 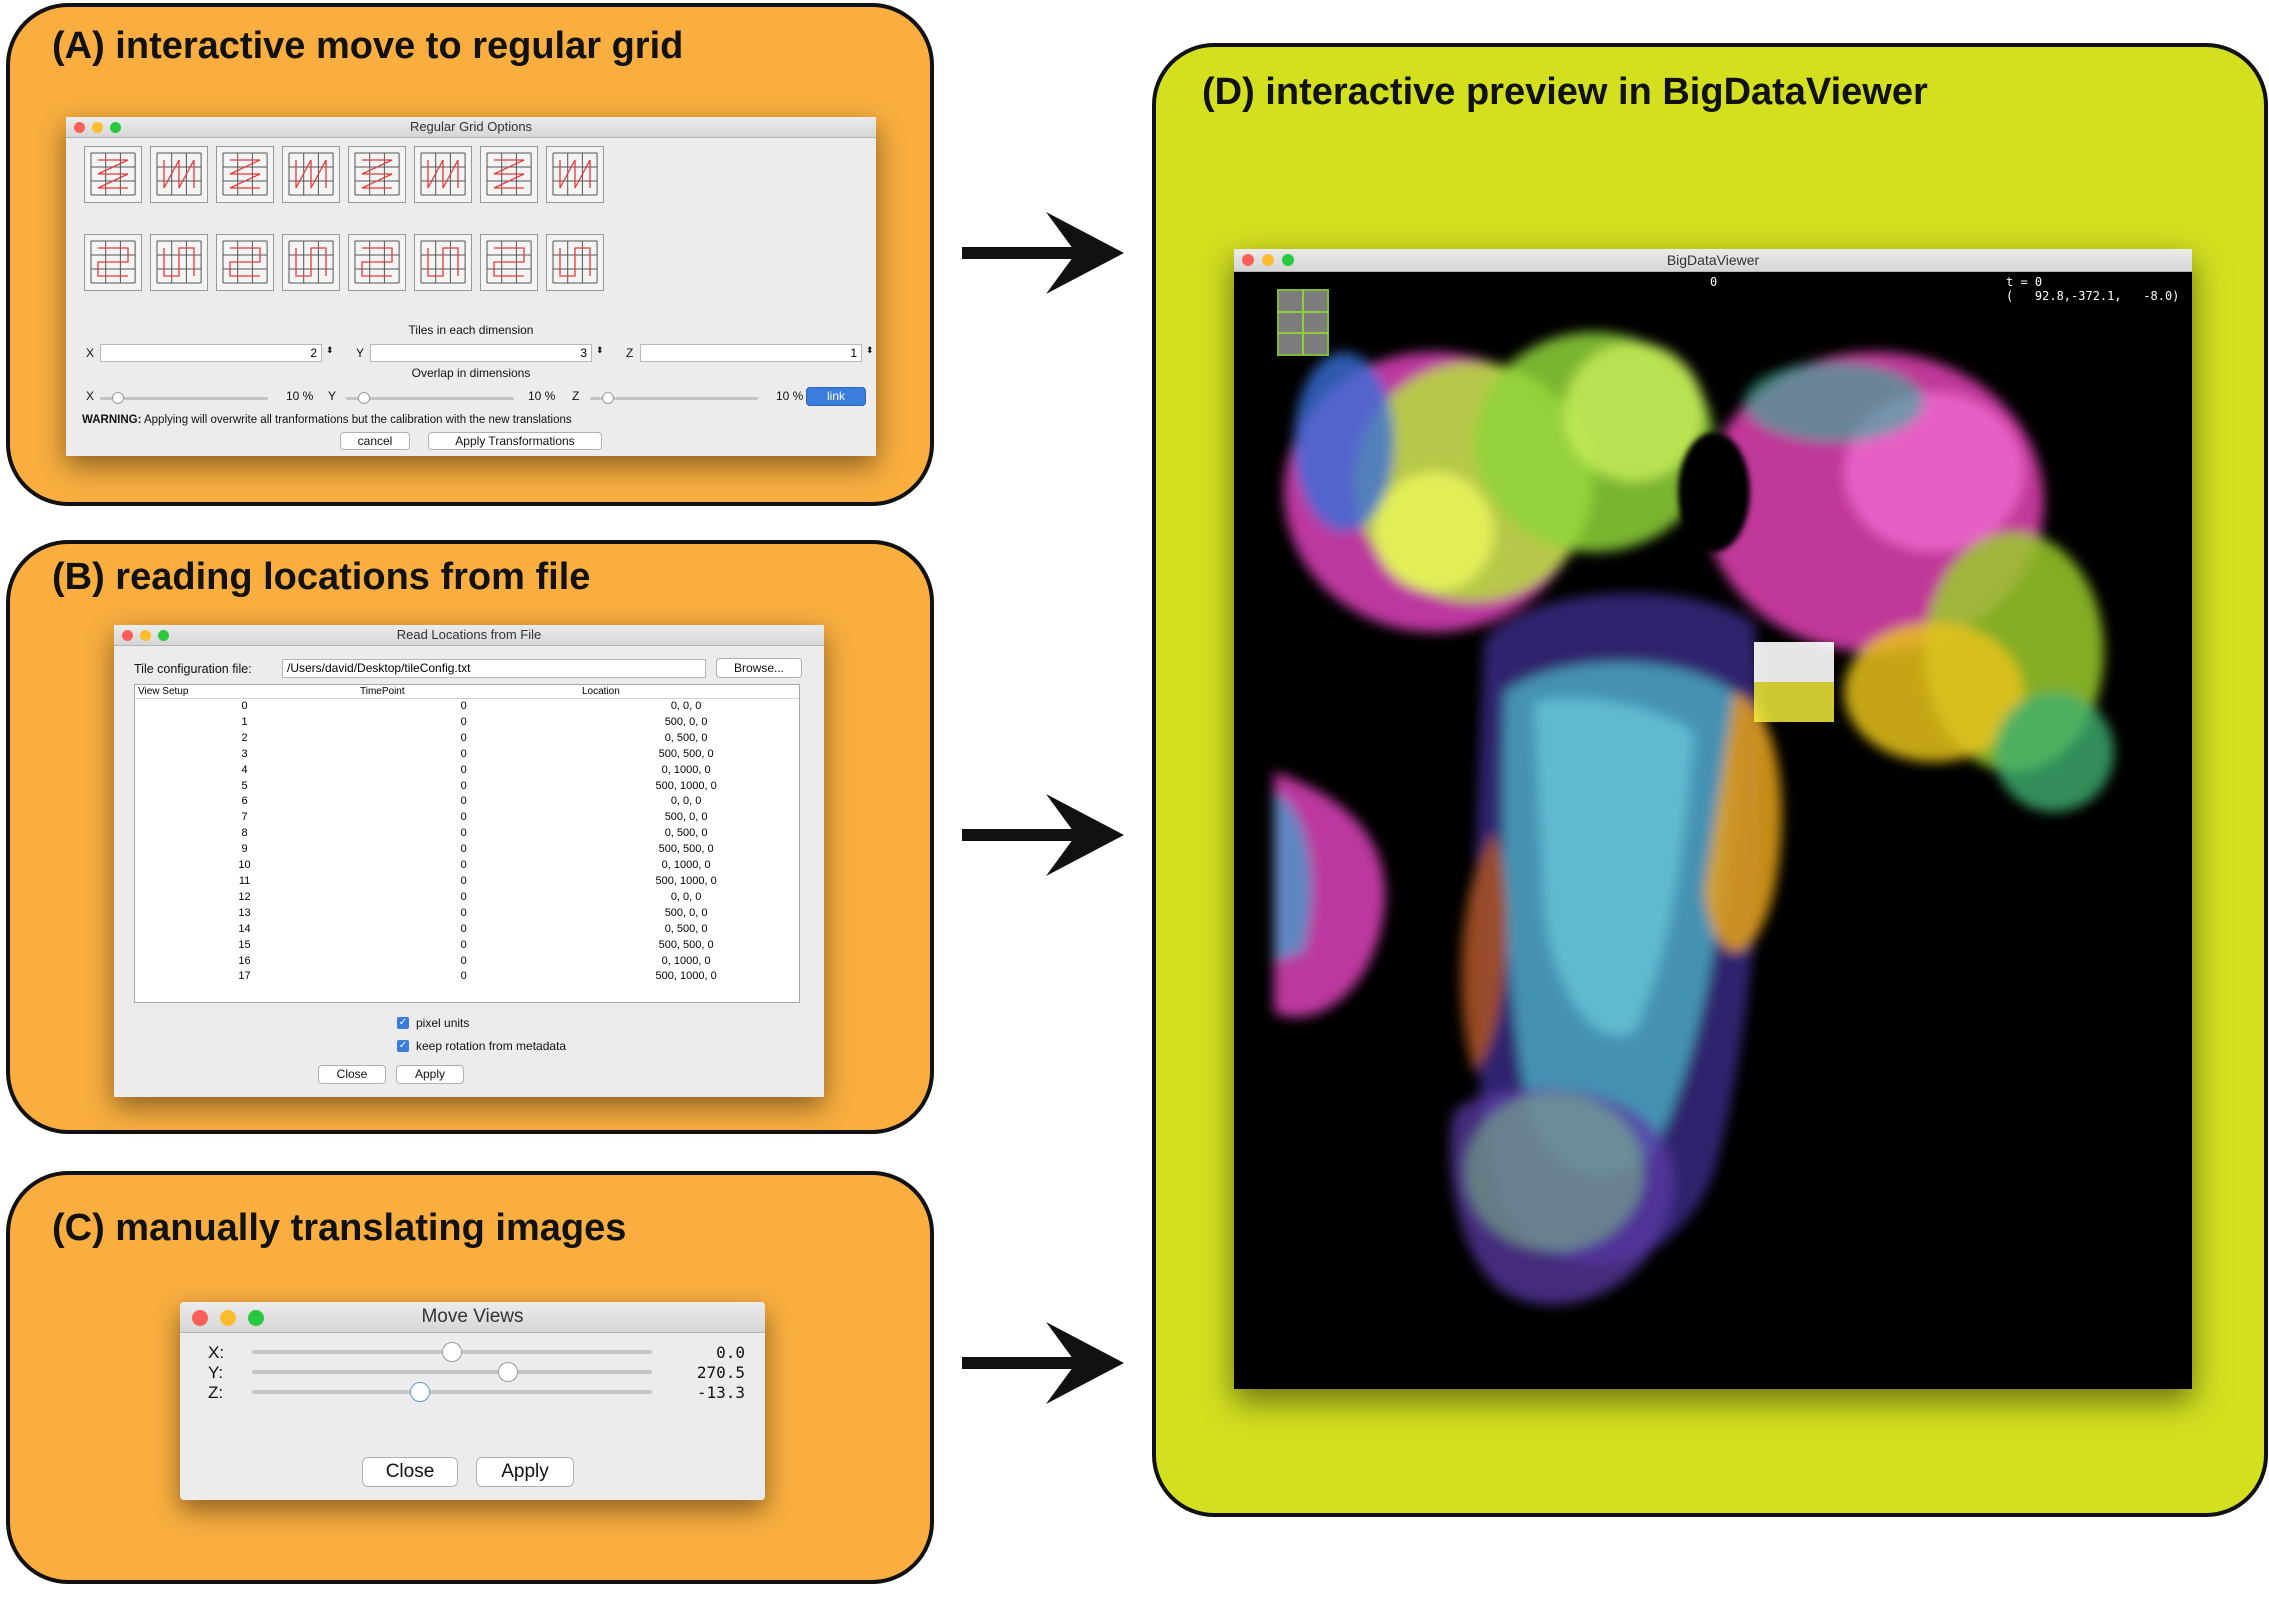 What do you see at coordinates (193, 669) in the screenshot?
I see `file-label: Tile configuration file:` at bounding box center [193, 669].